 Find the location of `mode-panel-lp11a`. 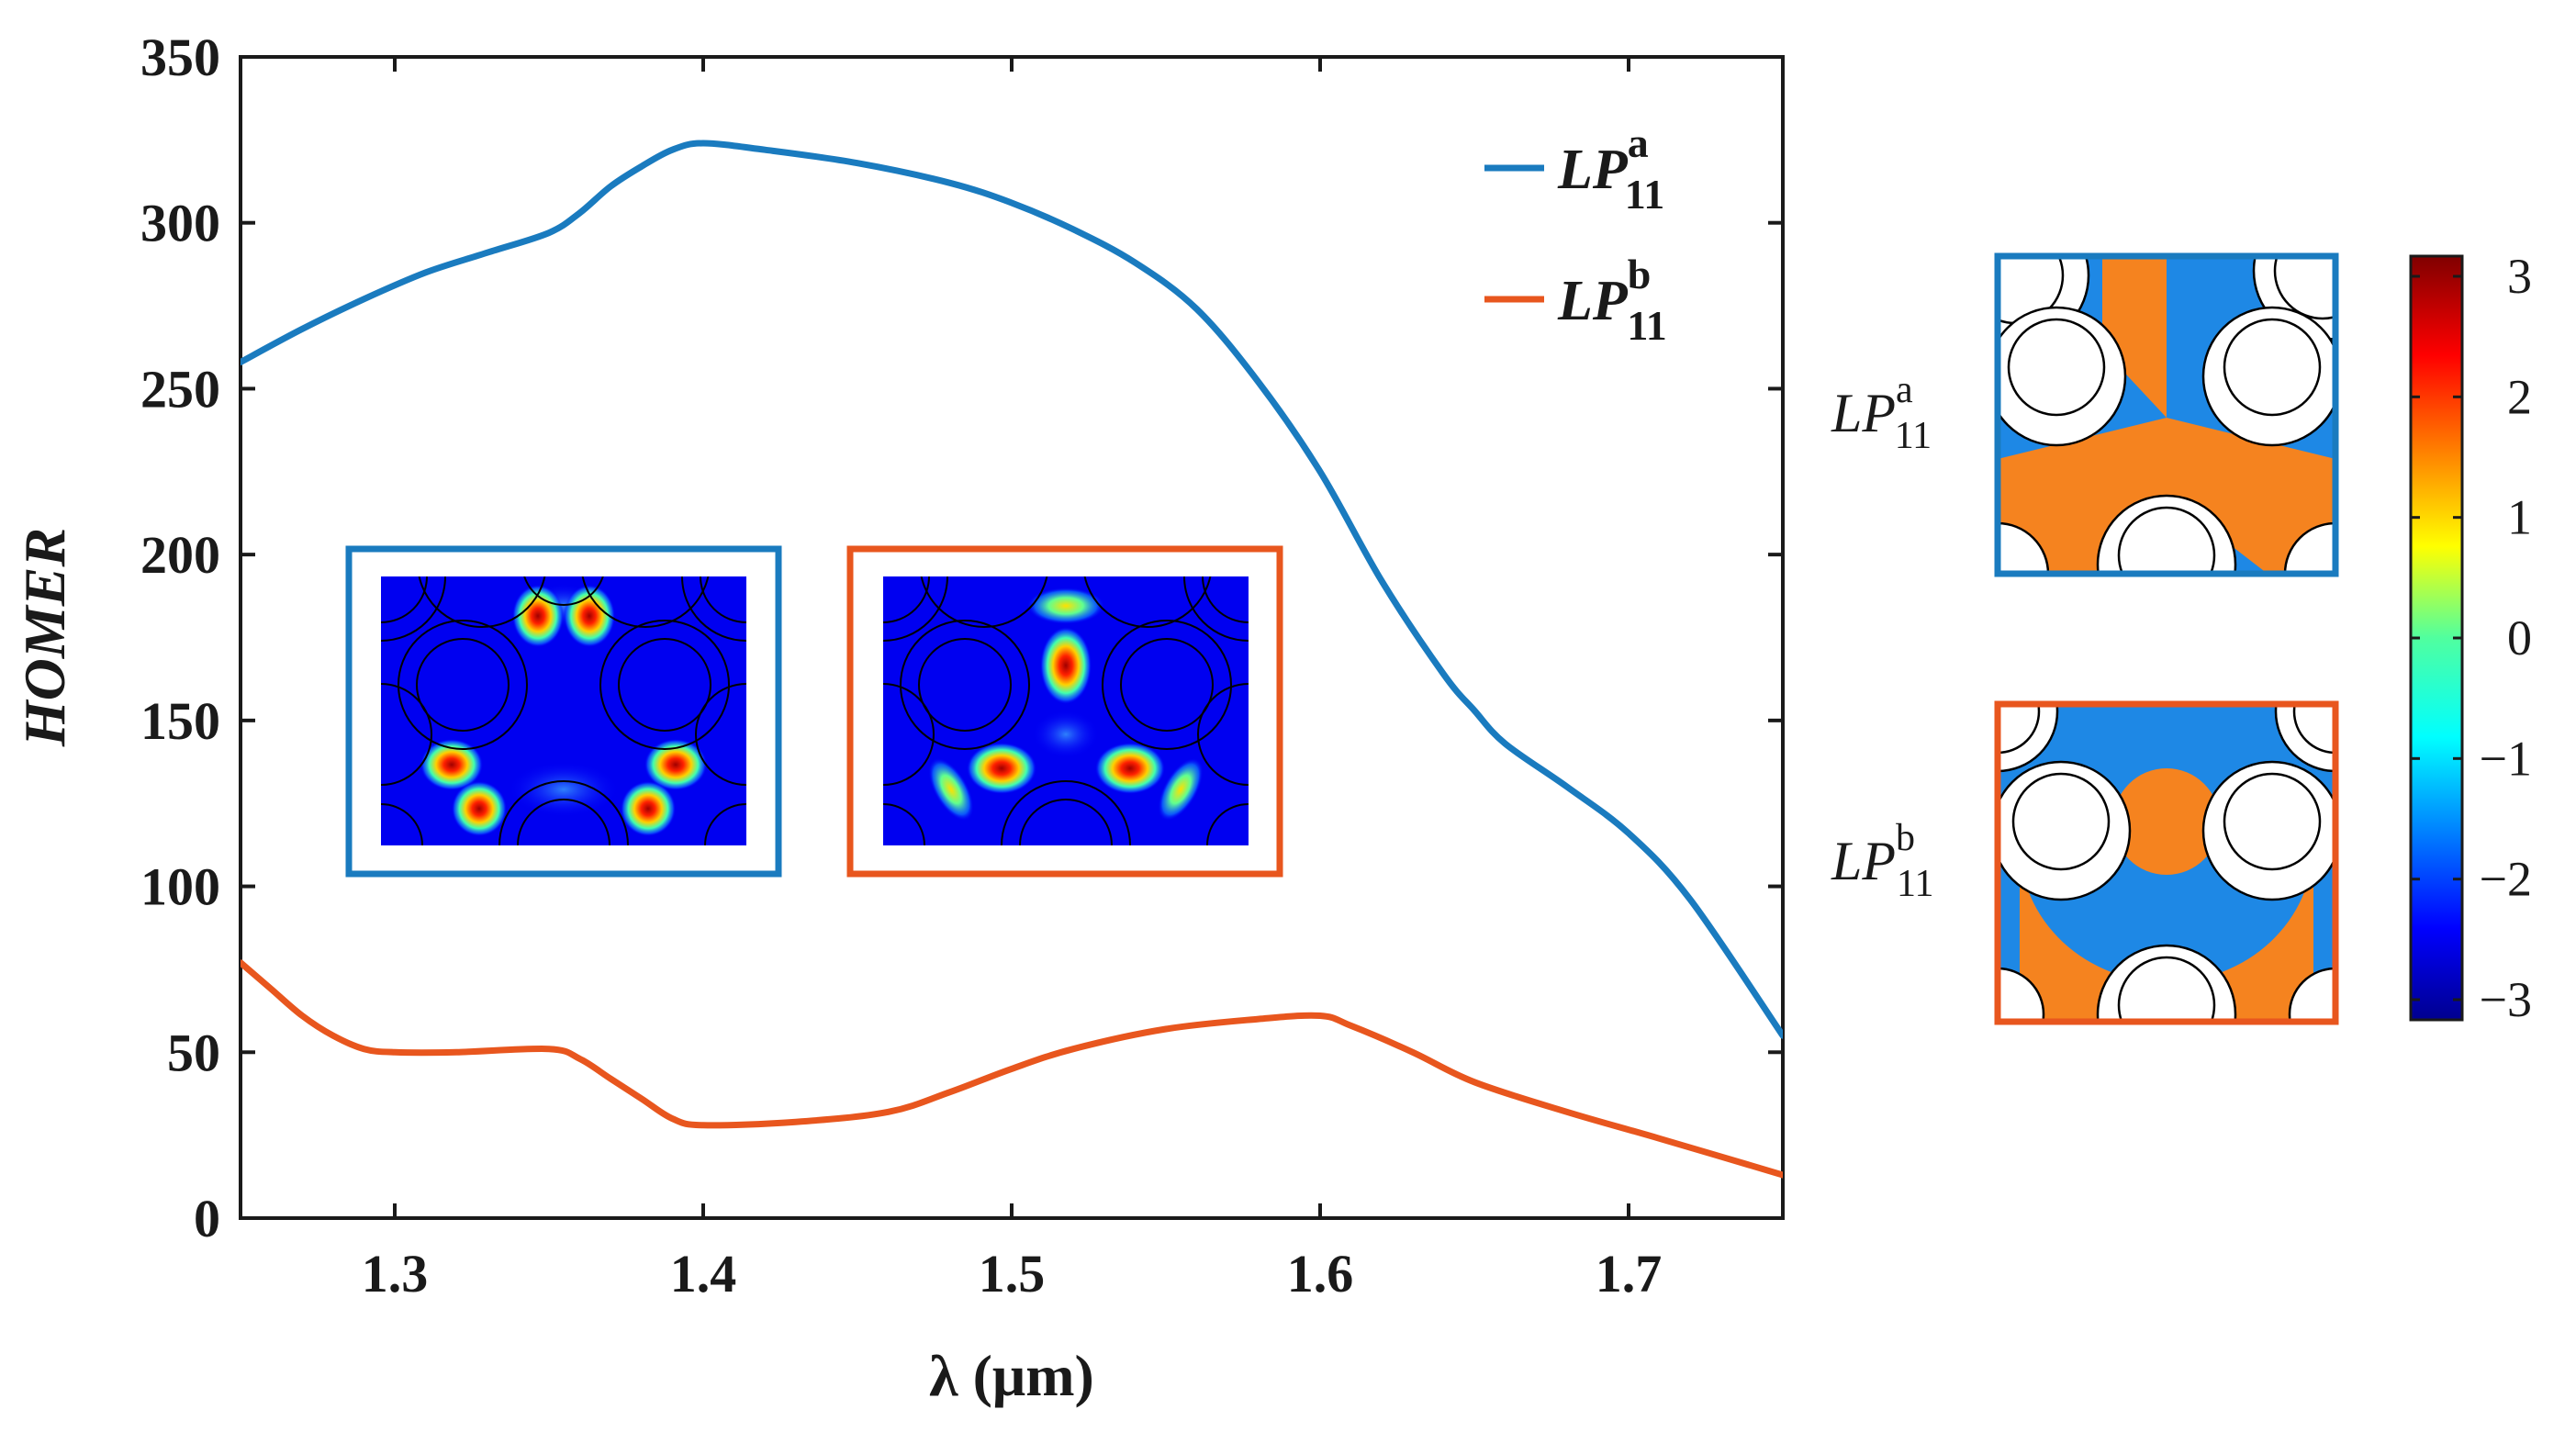

mode-panel-lp11a is located at coordinates (2166, 415).